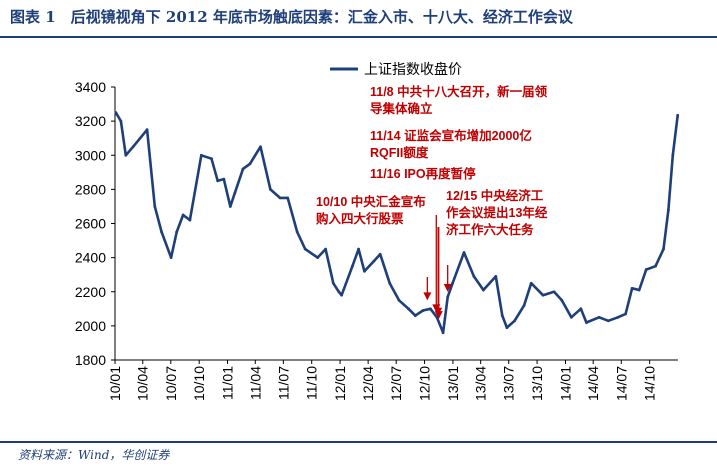  What do you see at coordinates (495, 195) in the screenshot?
I see `annotation-label: 12/15 中央经济工` at bounding box center [495, 195].